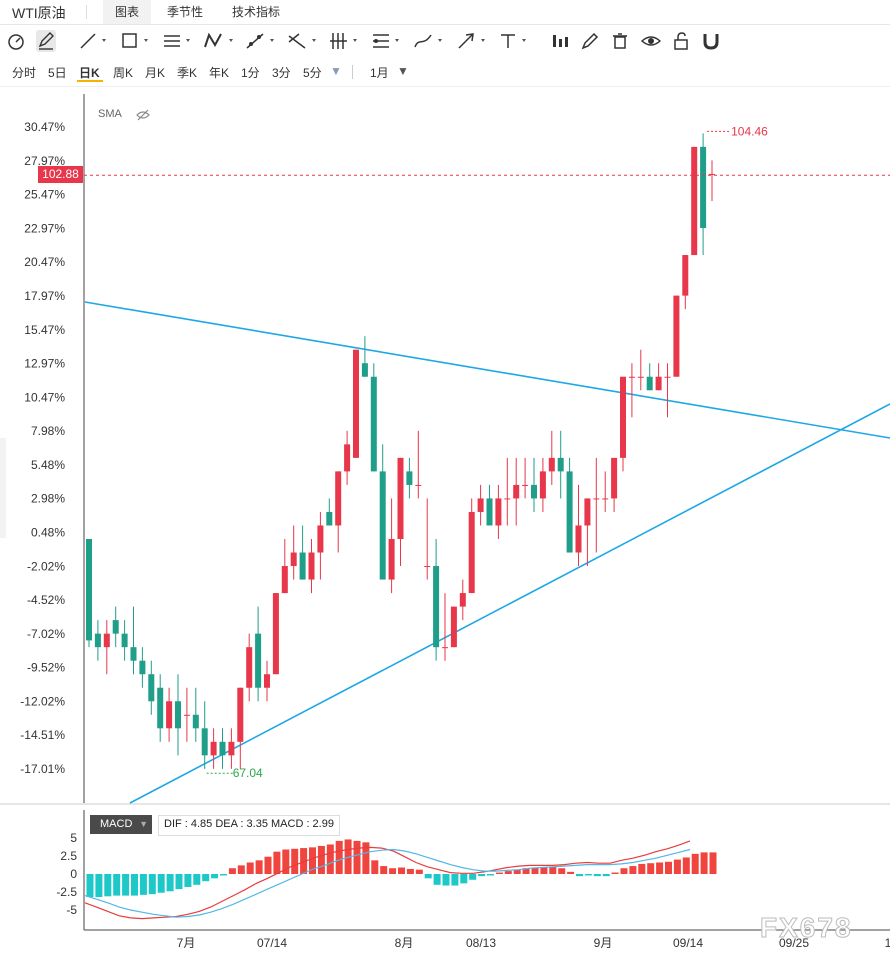 The image size is (890, 965). What do you see at coordinates (590, 41) in the screenshot?
I see `pencil-icon` at bounding box center [590, 41].